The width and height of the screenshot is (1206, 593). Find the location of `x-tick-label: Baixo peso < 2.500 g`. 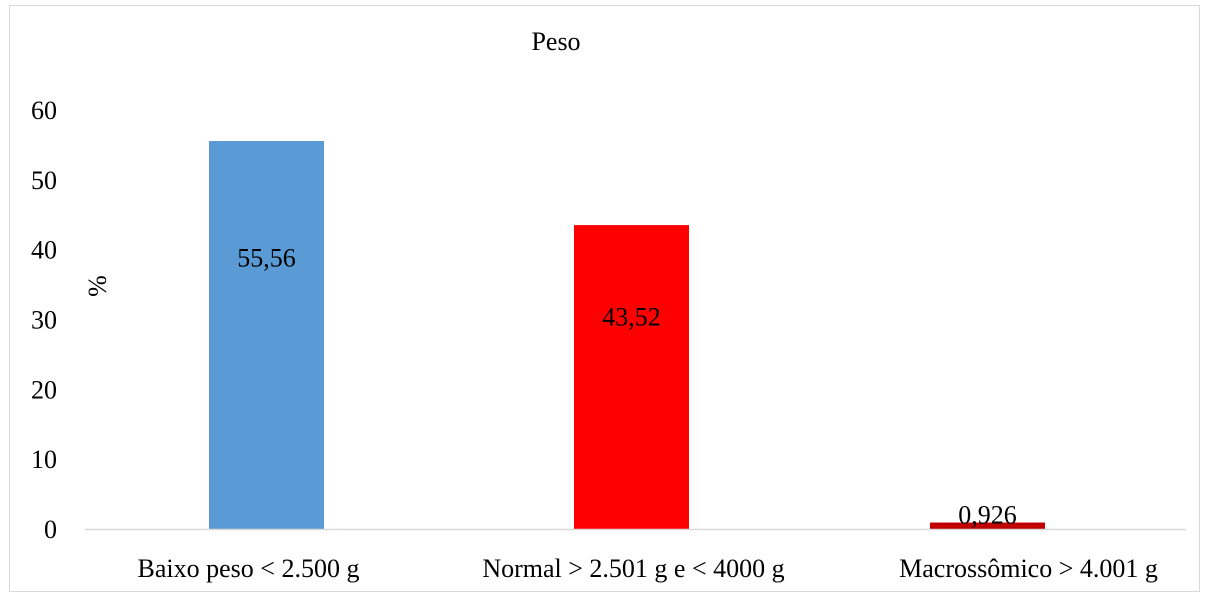

x-tick-label: Baixo peso < 2.500 g is located at coordinates (249, 568).